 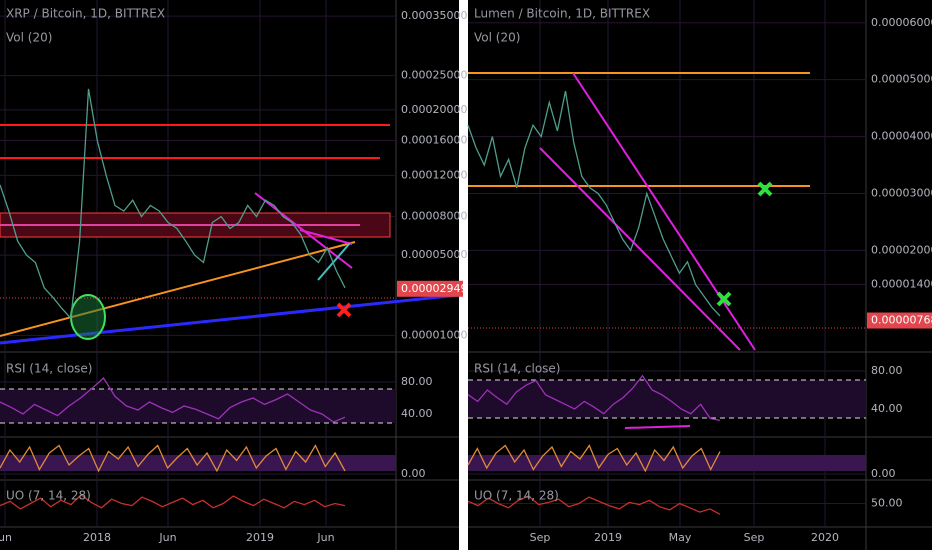 I want to click on rsi-divergence, so click(x=657, y=427).